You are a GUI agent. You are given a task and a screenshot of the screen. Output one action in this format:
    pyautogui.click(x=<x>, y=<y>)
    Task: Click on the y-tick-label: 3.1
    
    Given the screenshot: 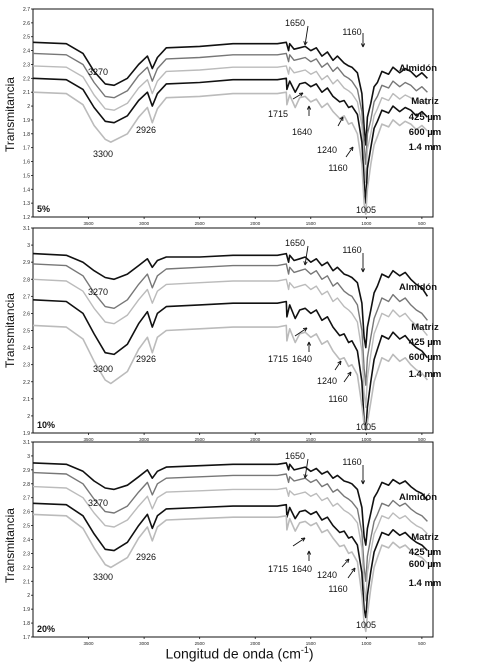 What is the action you would take?
    pyautogui.click(x=26, y=229)
    